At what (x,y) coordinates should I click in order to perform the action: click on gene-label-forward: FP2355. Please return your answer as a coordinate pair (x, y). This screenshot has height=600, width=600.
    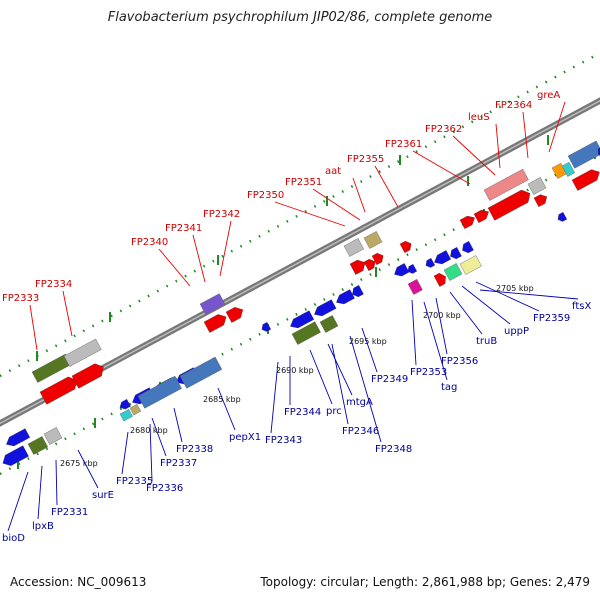
    Looking at the image, I should click on (365, 159).